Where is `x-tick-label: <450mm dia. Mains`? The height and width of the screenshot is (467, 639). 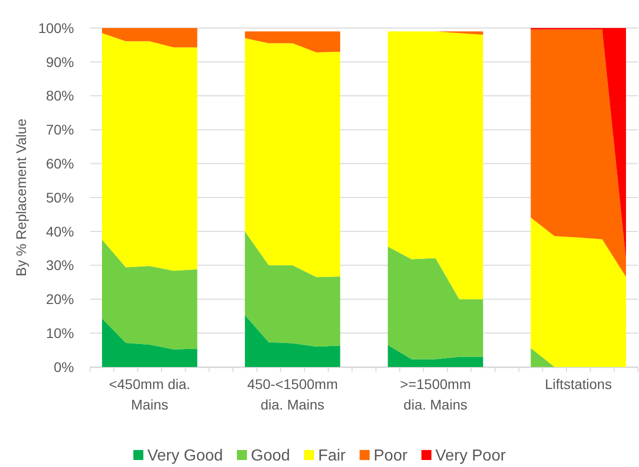 x-tick-label: <450mm dia. Mains is located at coordinates (149, 394).